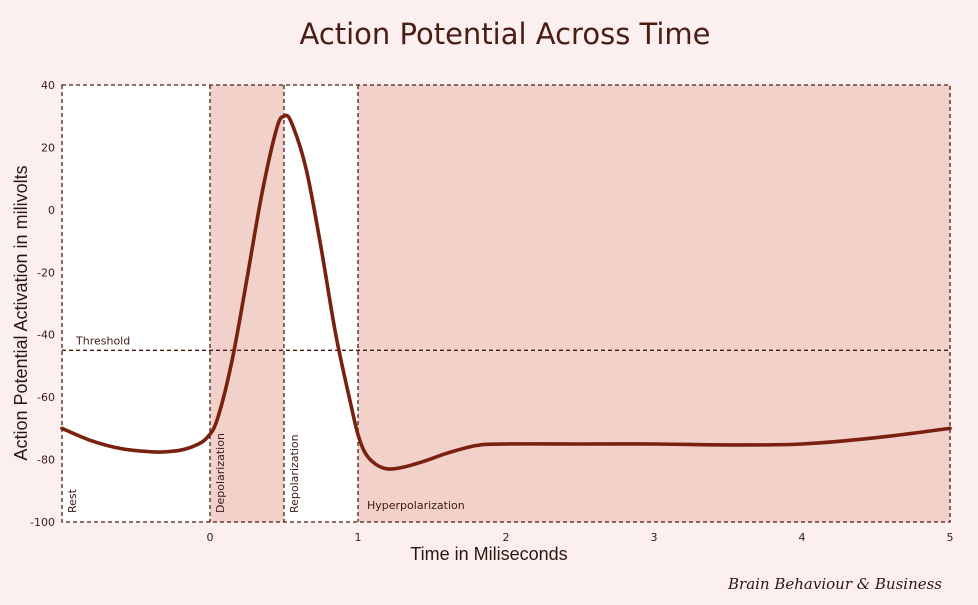 The image size is (978, 605). What do you see at coordinates (834, 584) in the screenshot?
I see `brand-watermark: Brain Behaviour & Business` at bounding box center [834, 584].